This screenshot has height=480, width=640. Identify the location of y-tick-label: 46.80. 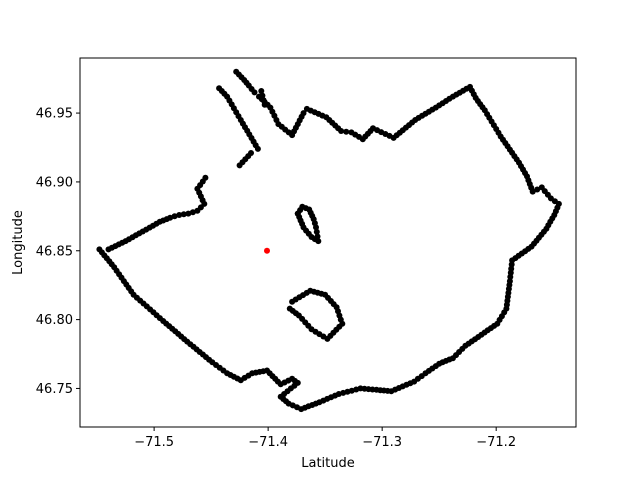
(54, 320).